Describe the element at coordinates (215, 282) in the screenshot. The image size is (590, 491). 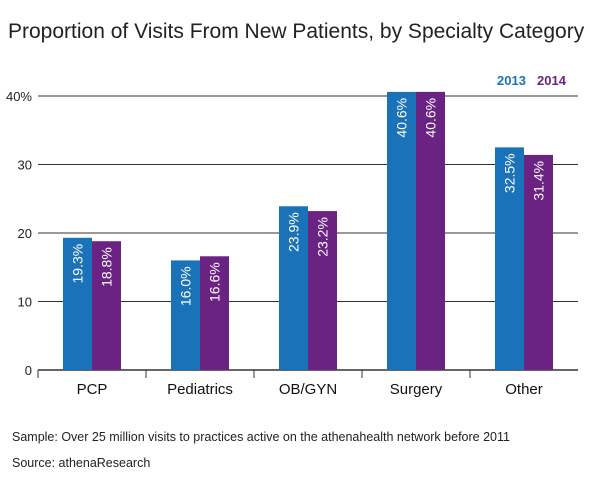
I see `data-label: 16.6%` at that location.